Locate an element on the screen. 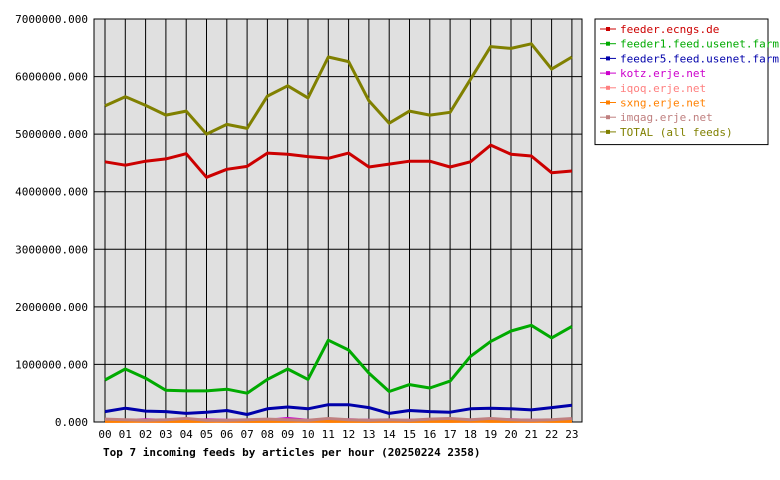 Image resolution: width=780 pixels, height=480 pixels. x-tick-label: 08 is located at coordinates (267, 434).